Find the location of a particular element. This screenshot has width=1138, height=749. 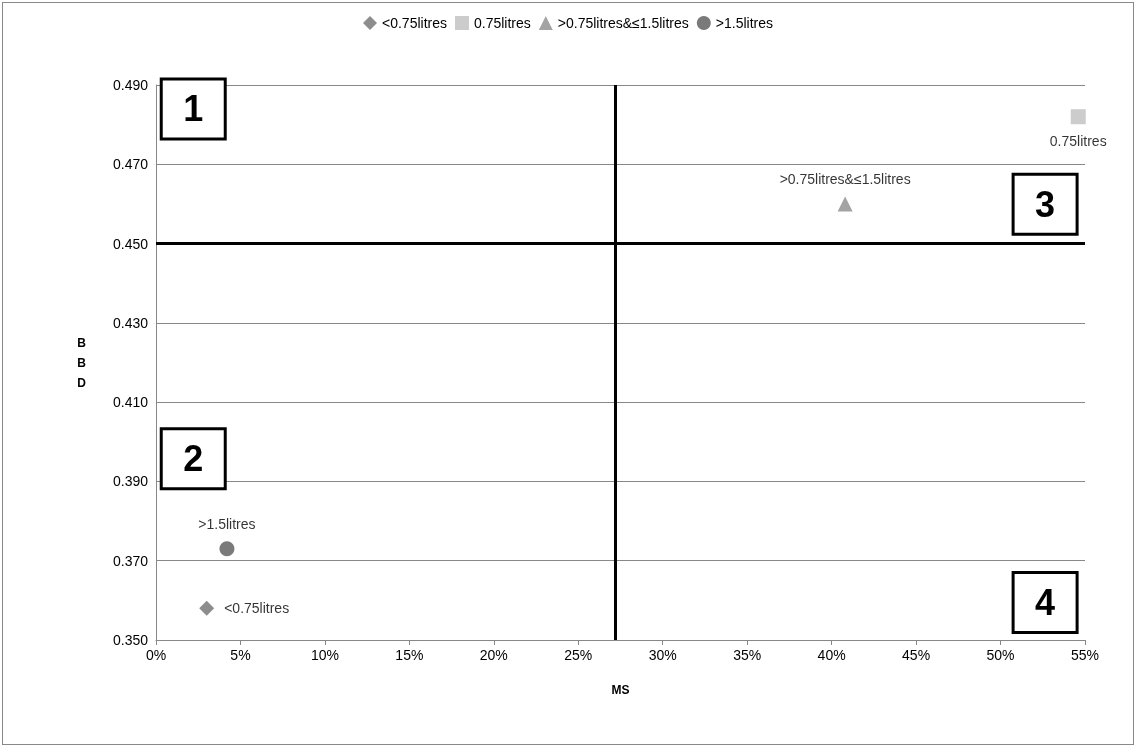

y-tick-label: 0.490 is located at coordinates (130, 85).